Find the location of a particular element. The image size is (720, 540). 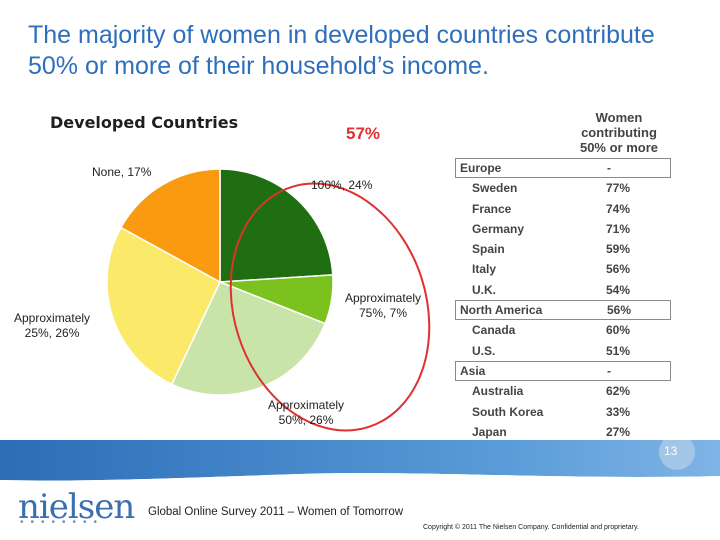

table-row: Canada 60% is located at coordinates (563, 330).